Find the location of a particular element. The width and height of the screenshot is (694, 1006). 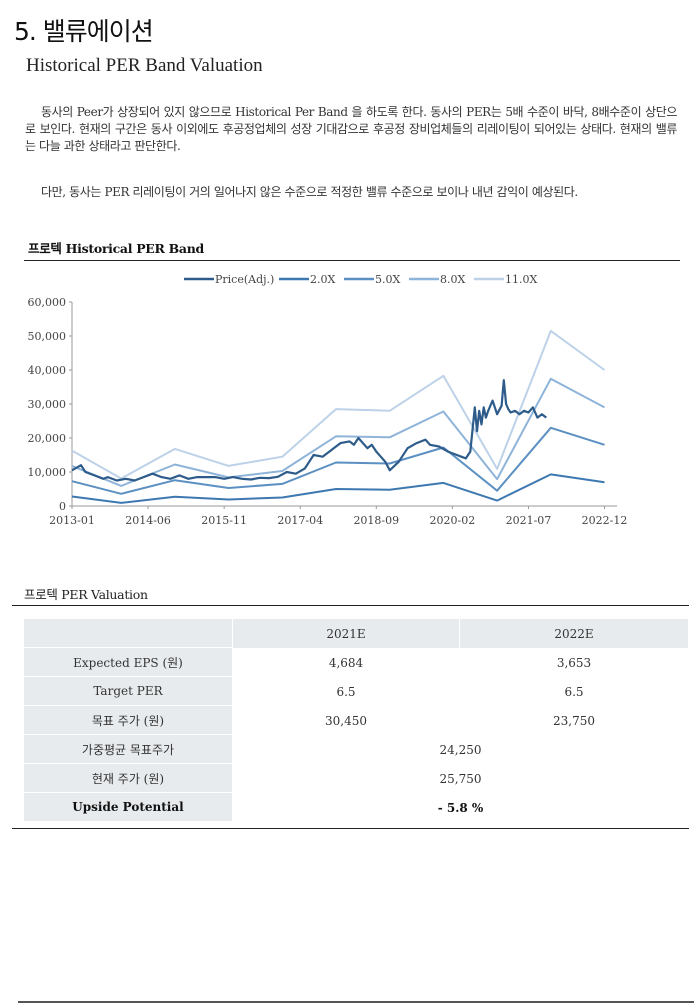

header-2021e: 2021E is located at coordinates (346, 633).